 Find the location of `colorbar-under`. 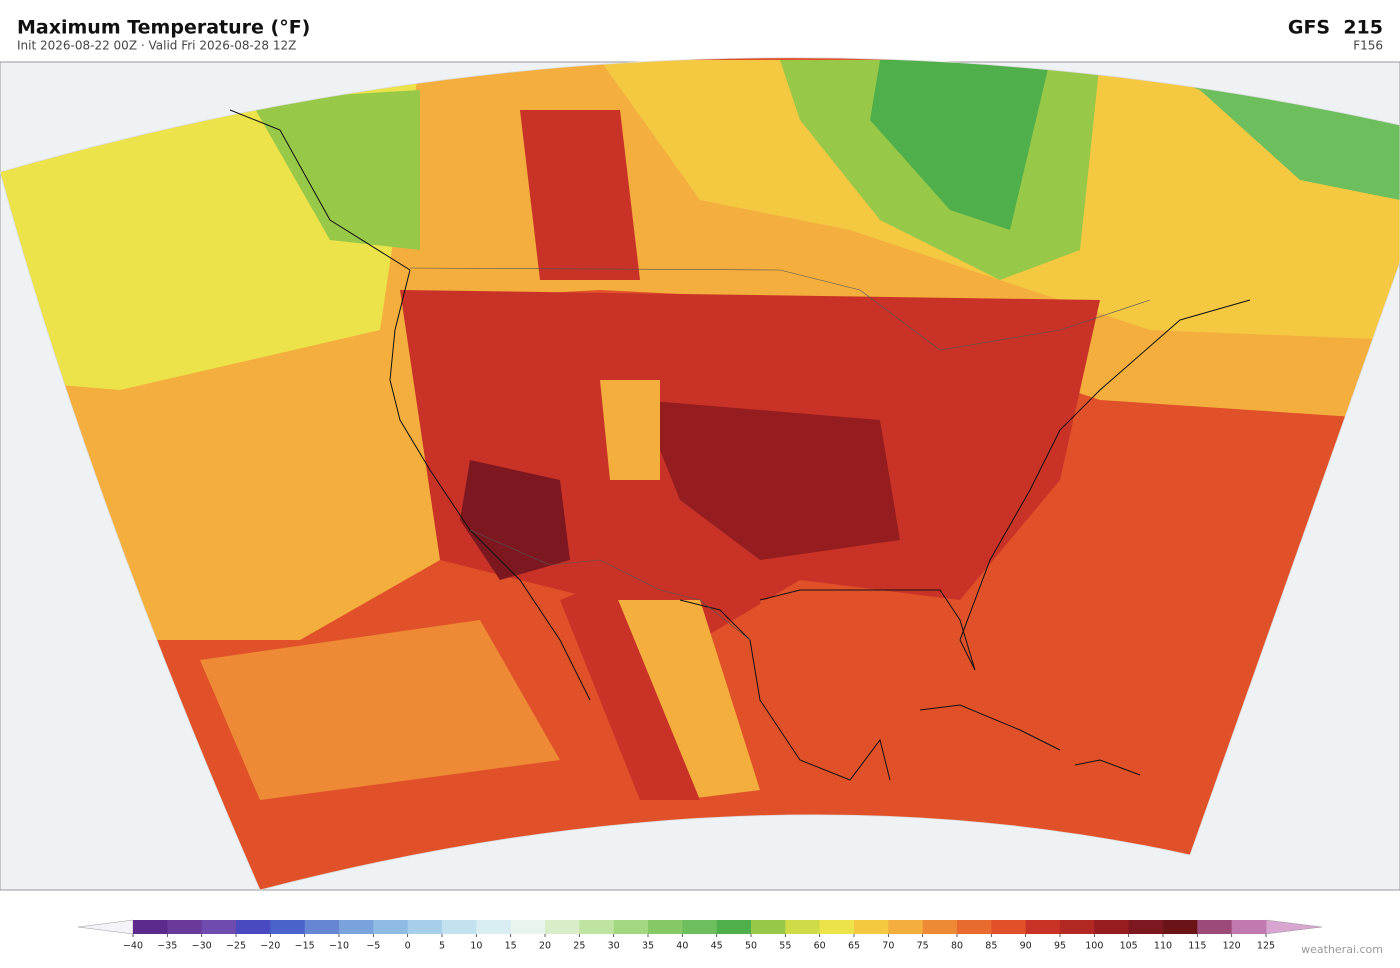

colorbar-under is located at coordinates (105, 927).